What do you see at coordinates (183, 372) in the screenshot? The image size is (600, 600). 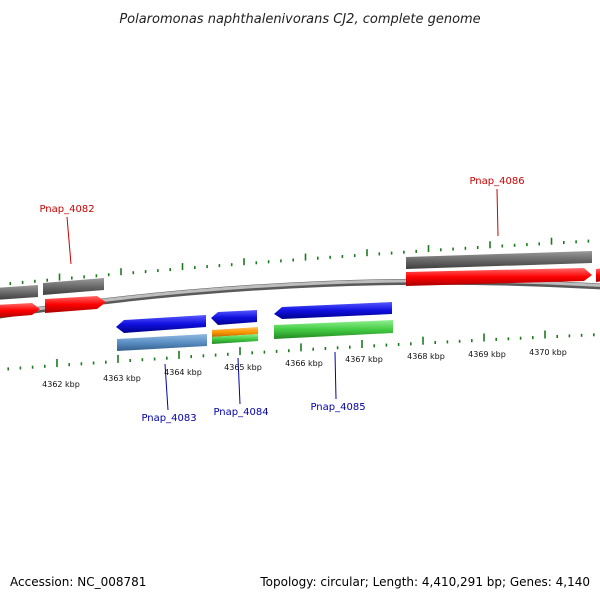 I see `kbp-label: 4364 kbp` at bounding box center [183, 372].